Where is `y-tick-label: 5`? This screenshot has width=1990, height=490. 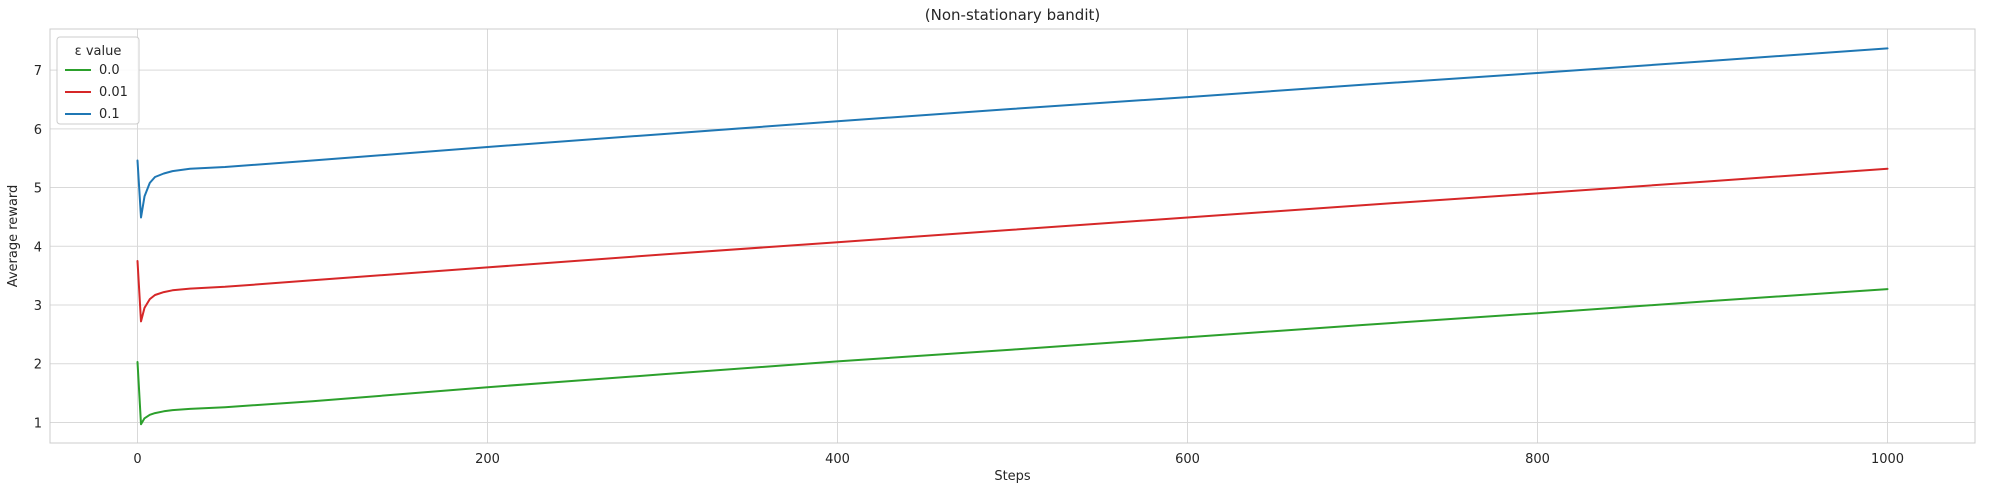
y-tick-label: 5 is located at coordinates (38, 189).